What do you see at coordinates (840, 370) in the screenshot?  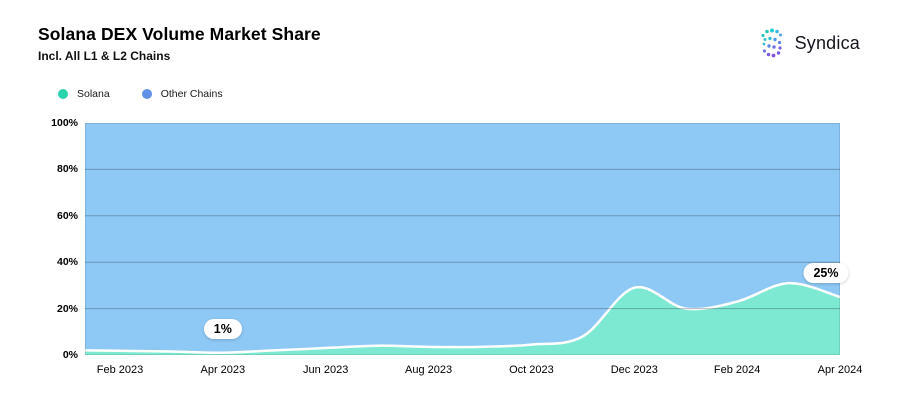 I see `x-tick-label: Apr 2024` at bounding box center [840, 370].